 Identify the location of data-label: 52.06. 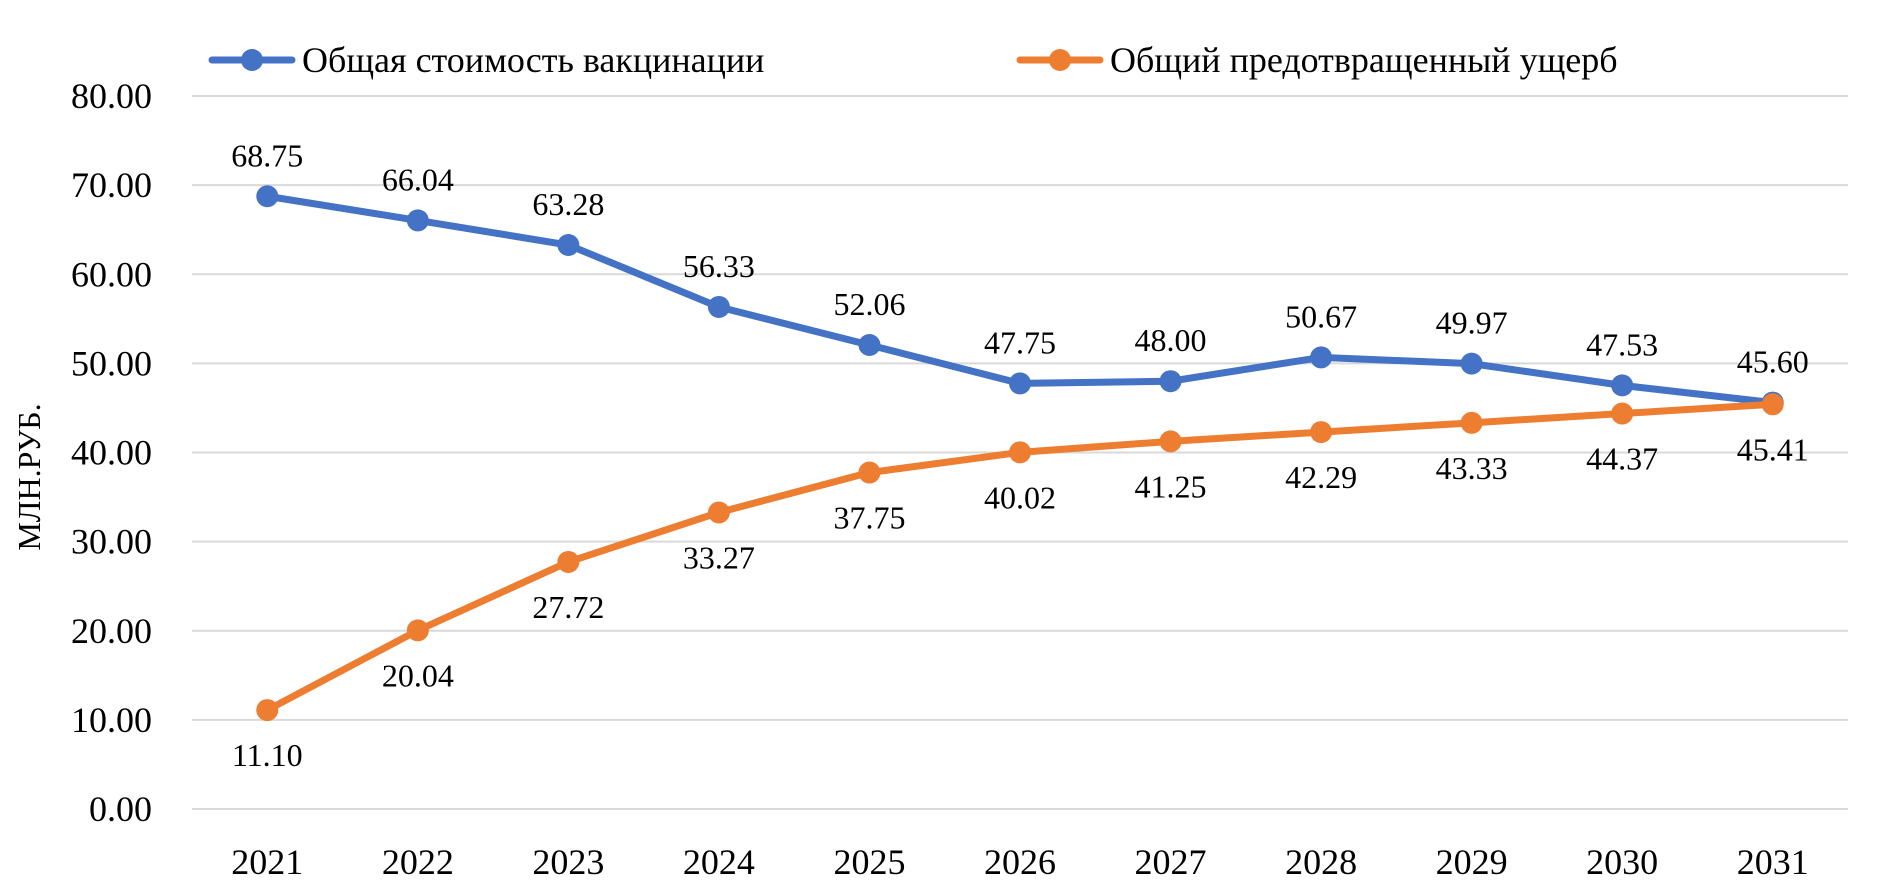
(869, 304).